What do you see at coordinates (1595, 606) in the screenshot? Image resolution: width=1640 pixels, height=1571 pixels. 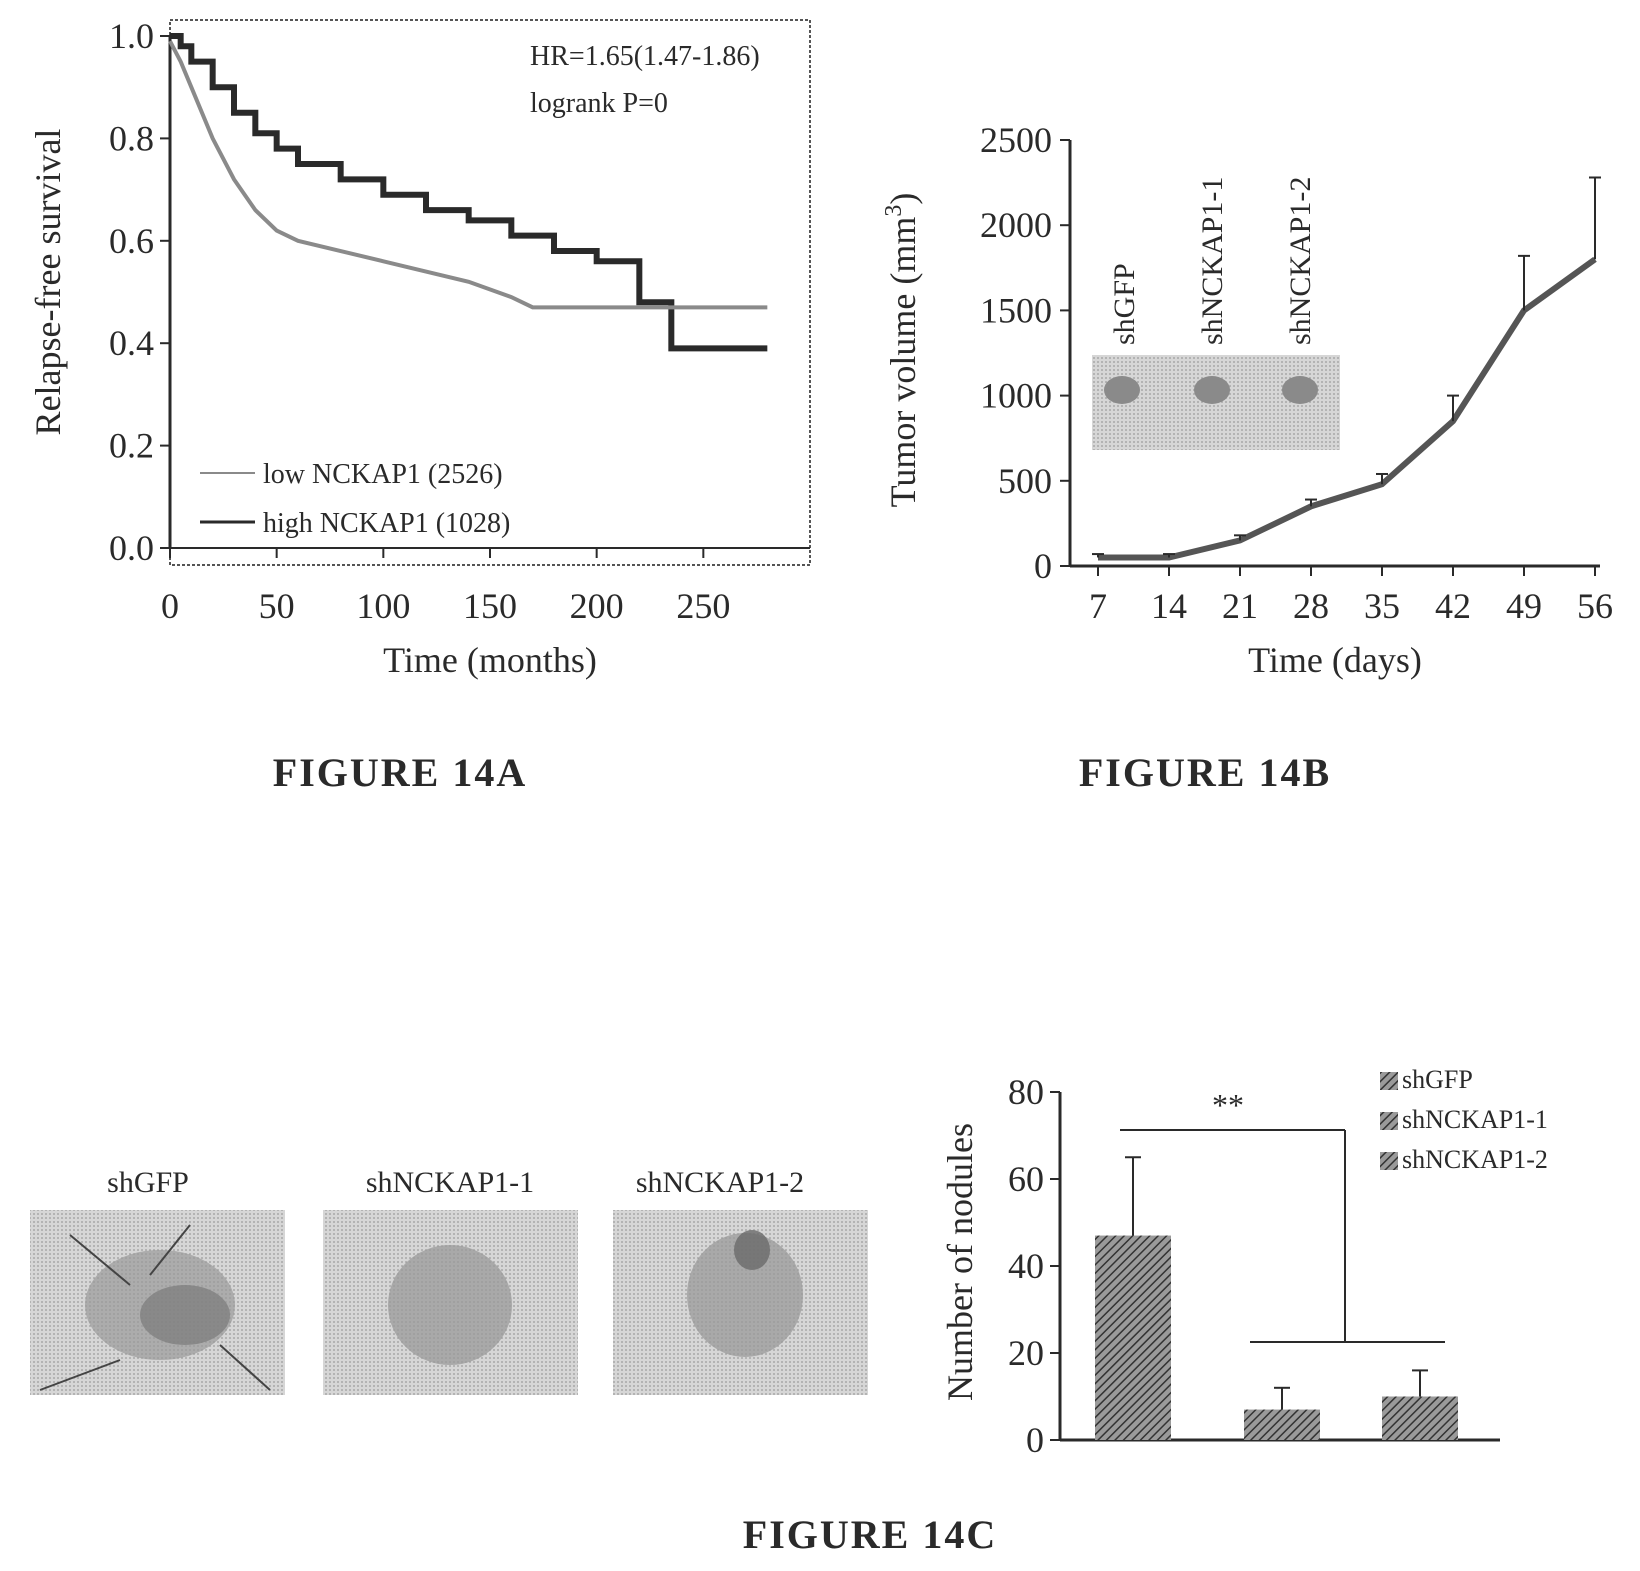 I see `panel-b-xtick-label: 56` at bounding box center [1595, 606].